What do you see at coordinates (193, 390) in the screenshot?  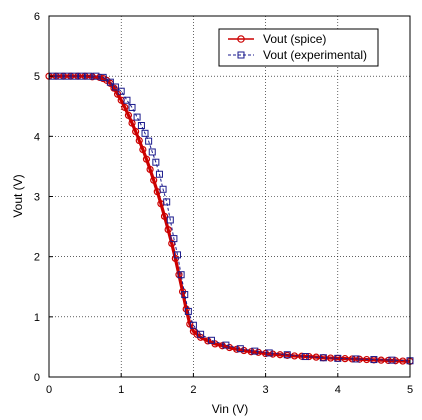 I see `x-tick-label: 2` at bounding box center [193, 390].